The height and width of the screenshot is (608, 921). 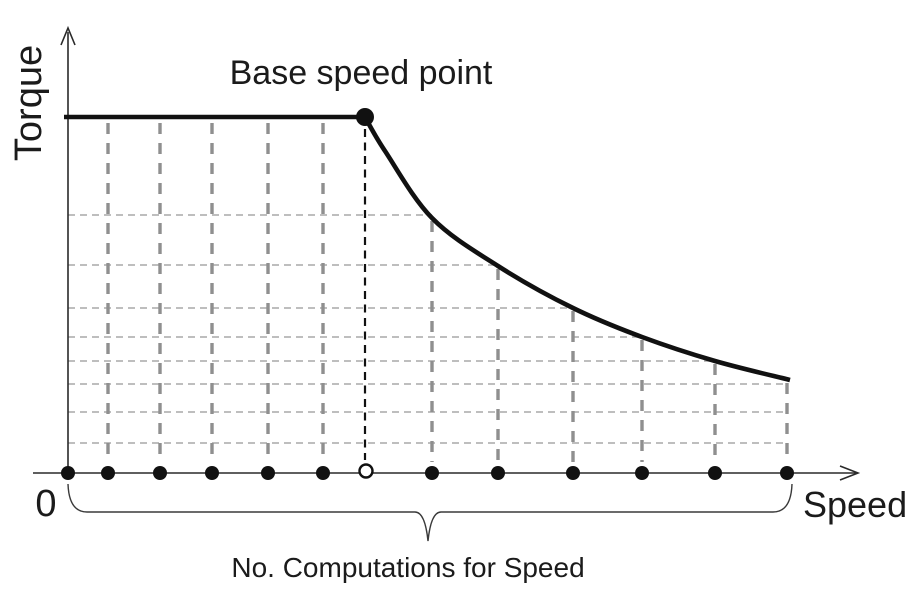 What do you see at coordinates (29, 103) in the screenshot?
I see `y-axis-label: Torque` at bounding box center [29, 103].